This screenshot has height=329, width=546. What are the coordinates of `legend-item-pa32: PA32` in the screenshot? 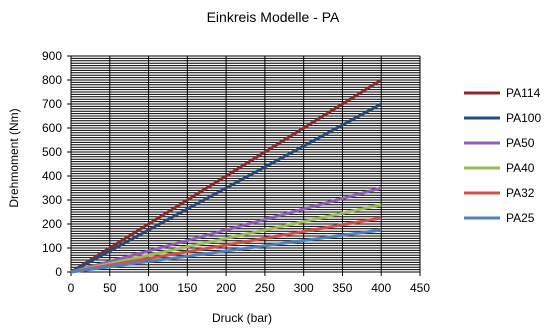 It's located at (499, 193).